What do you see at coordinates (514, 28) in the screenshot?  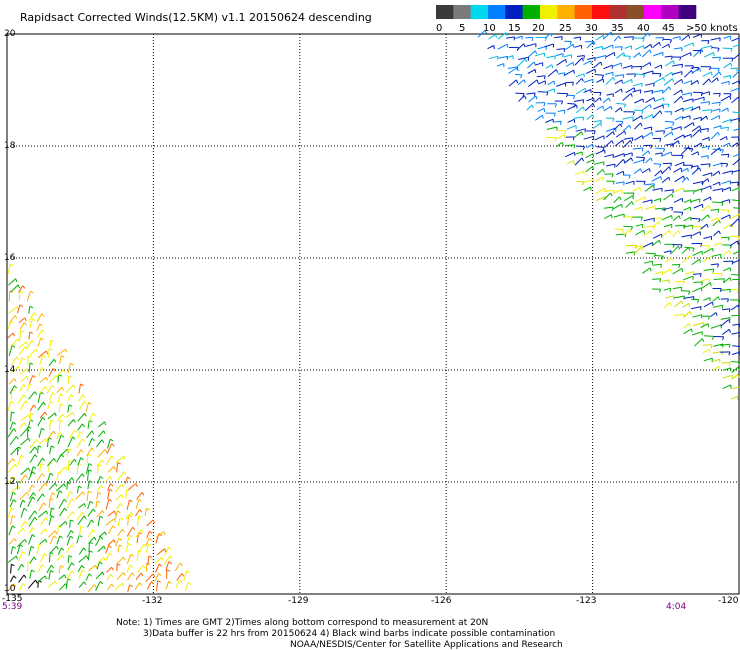 I see `legend-label-15: 15` at bounding box center [514, 28].